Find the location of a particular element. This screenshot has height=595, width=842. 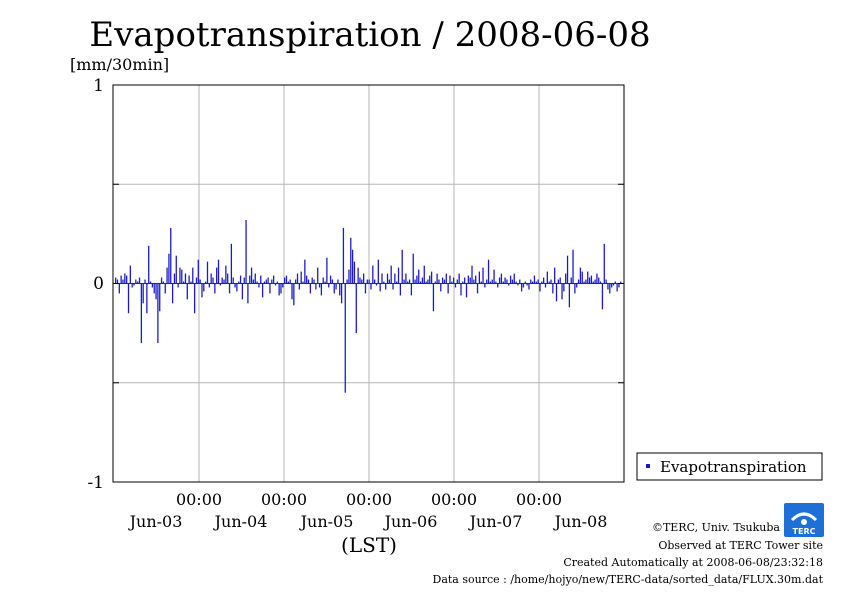

y-tick-label-zero: 0 is located at coordinates (98, 284).